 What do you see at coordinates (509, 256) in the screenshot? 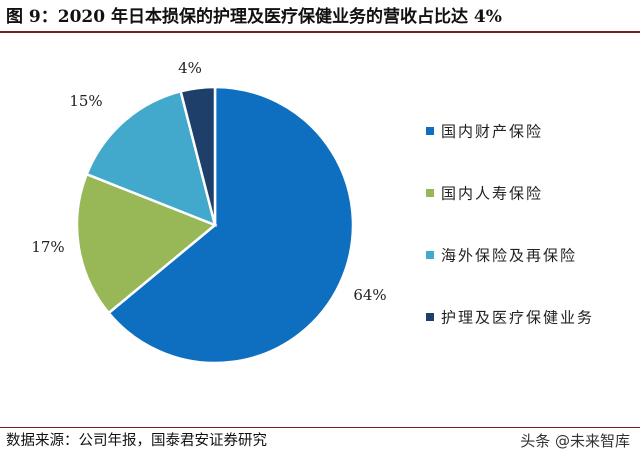
I see `legend-label-3: 海外保险及再保险` at bounding box center [509, 256].